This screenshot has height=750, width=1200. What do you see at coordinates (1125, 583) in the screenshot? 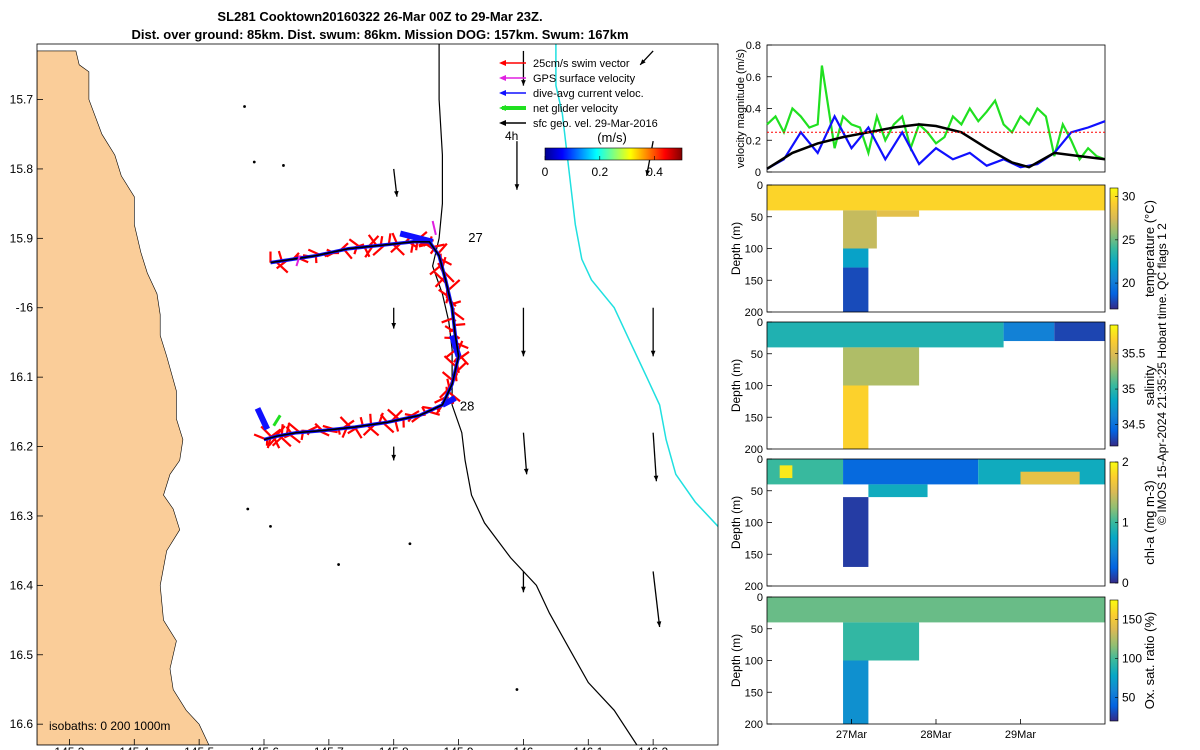
I see `section-colorbar-tick-label: 0` at bounding box center [1125, 583].